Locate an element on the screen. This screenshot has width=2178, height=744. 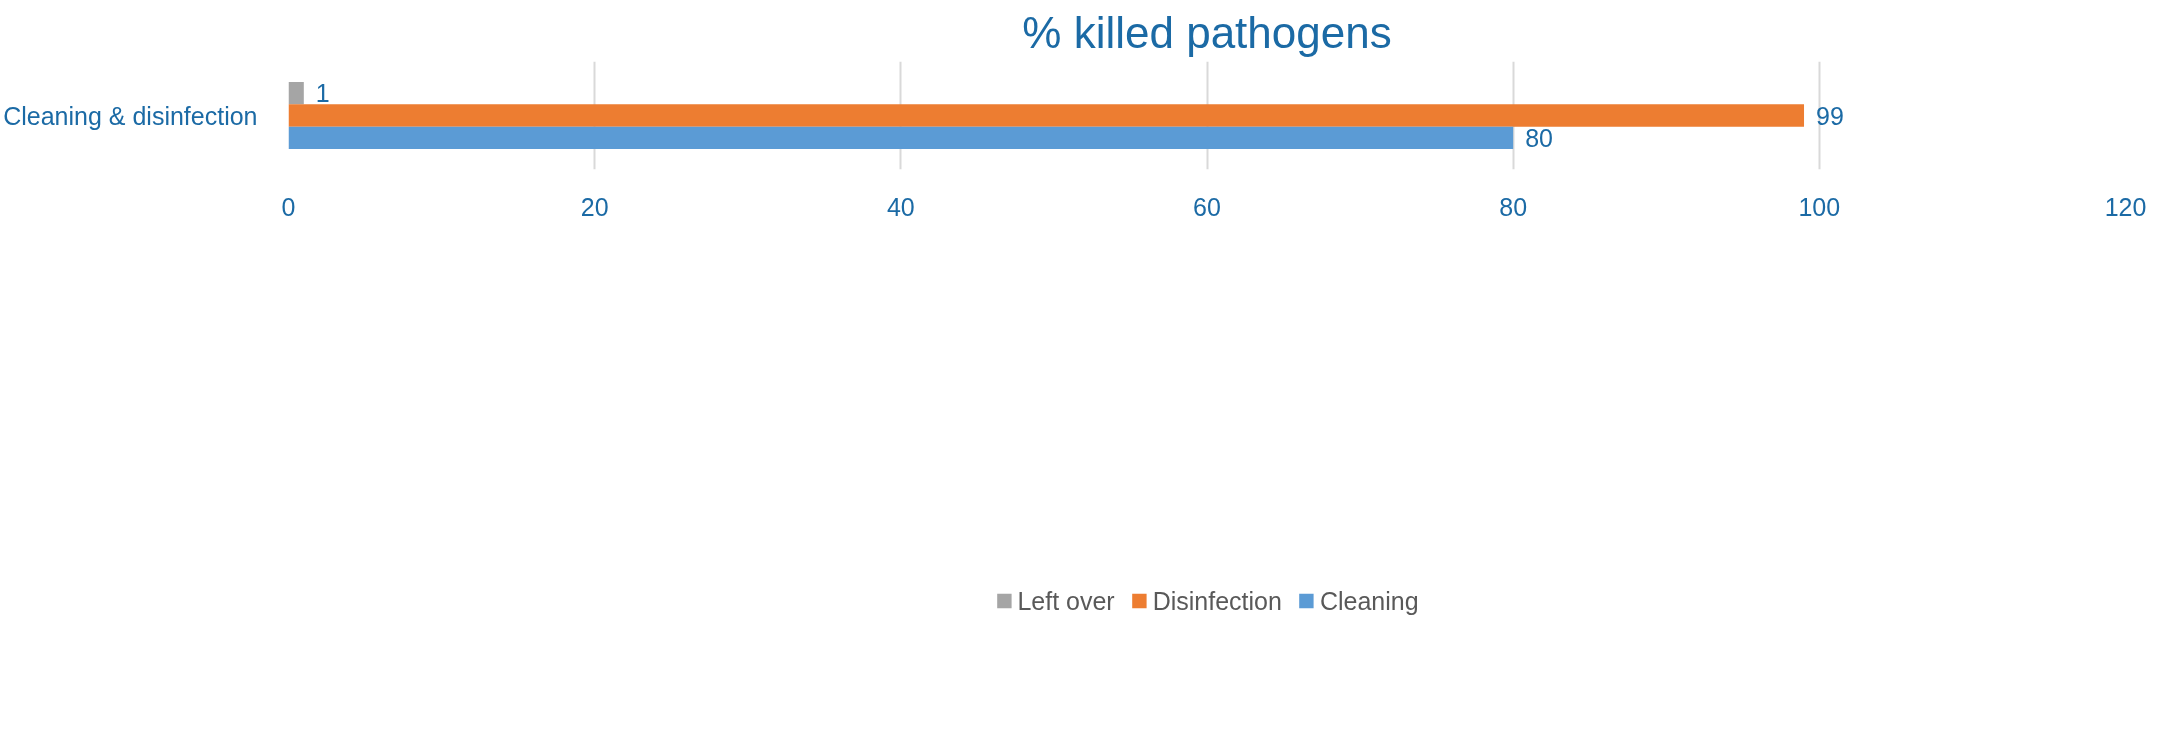
x-tick-label: 120 is located at coordinates (2125, 206).